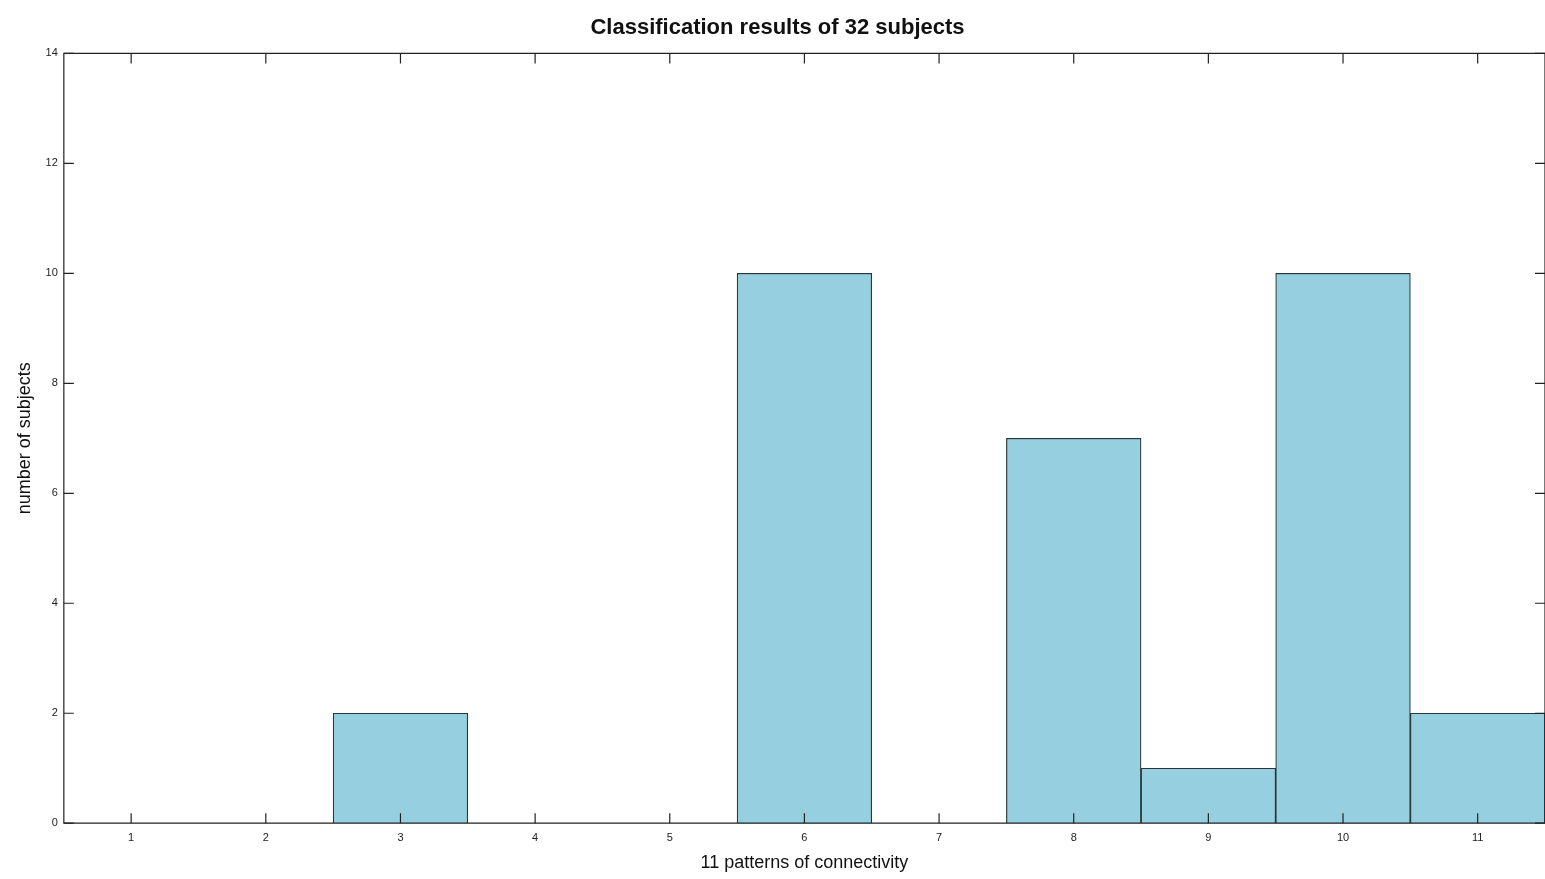  Describe the element at coordinates (54, 492) in the screenshot. I see `y-tick-label: 6` at that location.